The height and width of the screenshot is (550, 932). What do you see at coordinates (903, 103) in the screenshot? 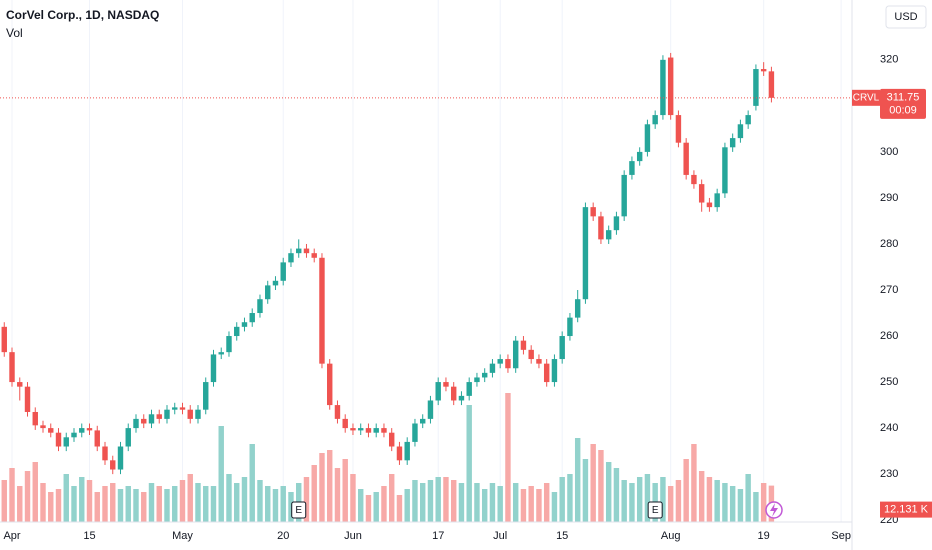
I see `last-price-badge` at bounding box center [903, 103].